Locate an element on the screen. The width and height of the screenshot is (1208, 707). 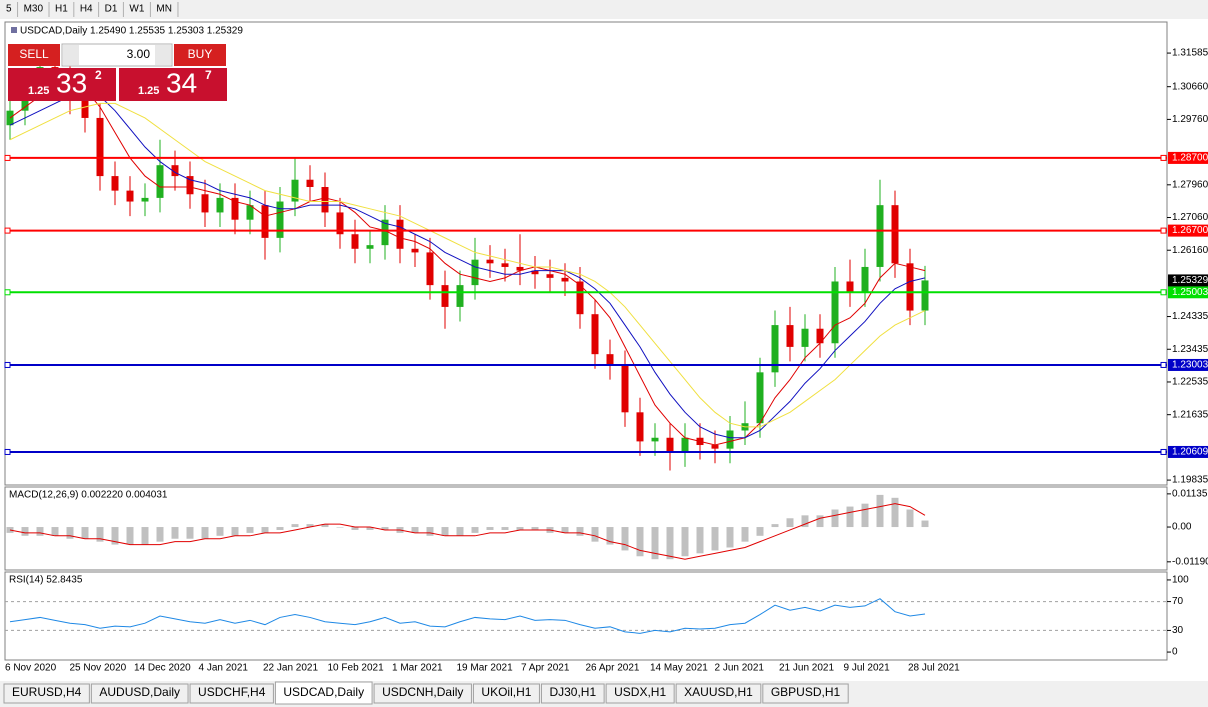
y-tick-label: 1.27060 is located at coordinates (1190, 217).